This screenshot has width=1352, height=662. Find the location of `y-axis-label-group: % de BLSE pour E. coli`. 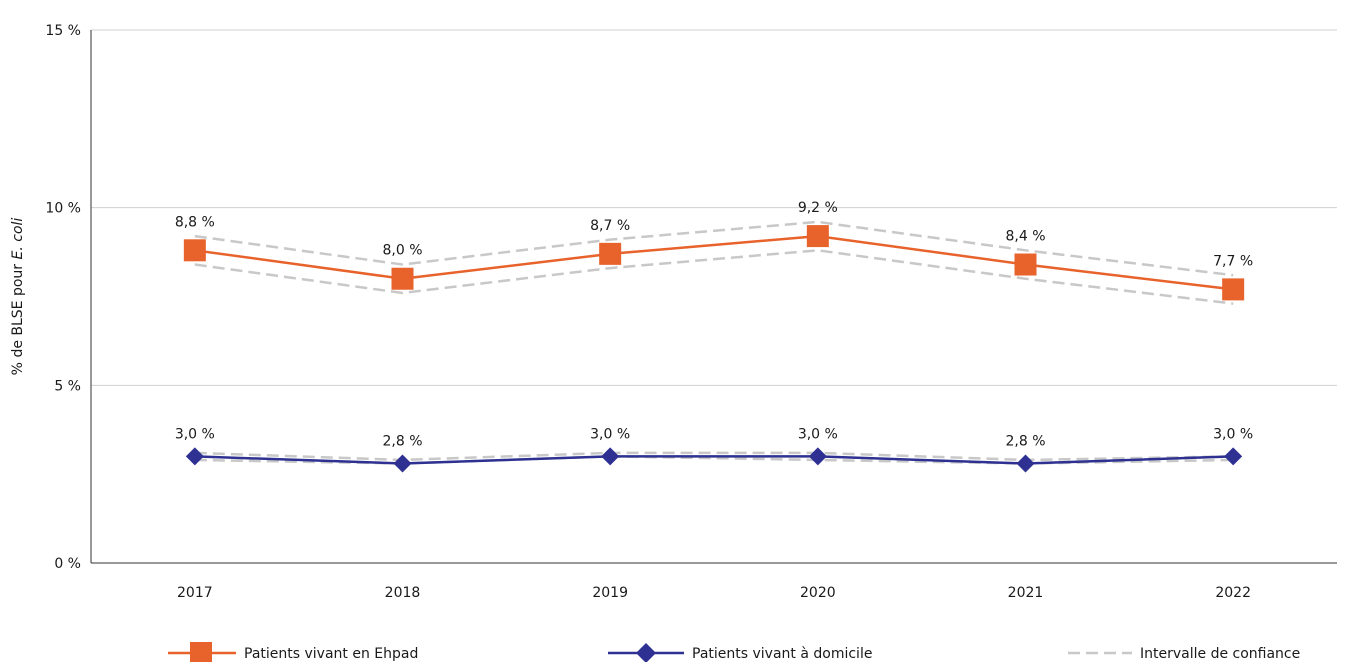

y-axis-label-group: % de BLSE pour E. coli is located at coordinates (18, 297).